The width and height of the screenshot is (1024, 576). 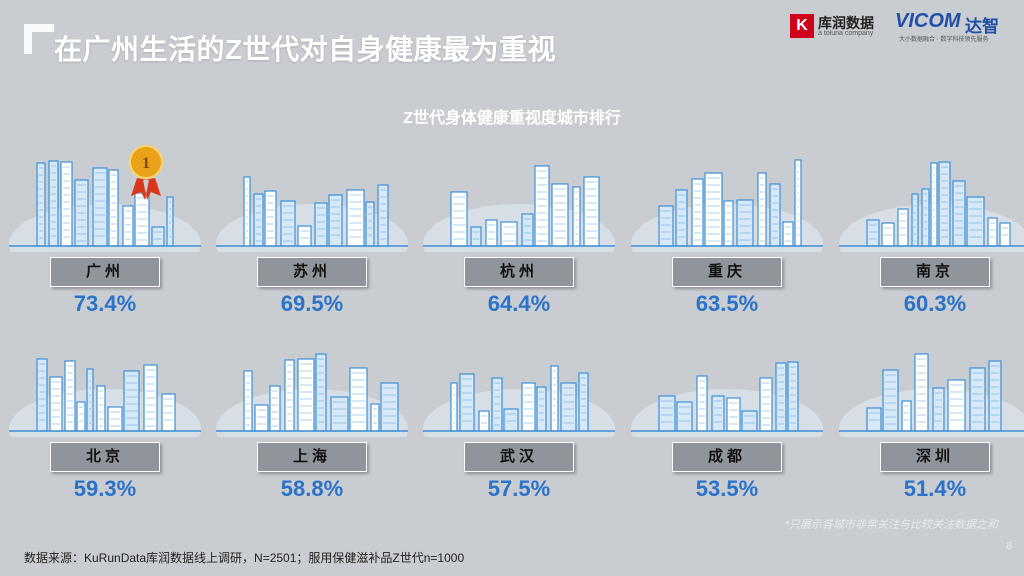 I want to click on city-value: 73.4%, so click(x=105, y=303).